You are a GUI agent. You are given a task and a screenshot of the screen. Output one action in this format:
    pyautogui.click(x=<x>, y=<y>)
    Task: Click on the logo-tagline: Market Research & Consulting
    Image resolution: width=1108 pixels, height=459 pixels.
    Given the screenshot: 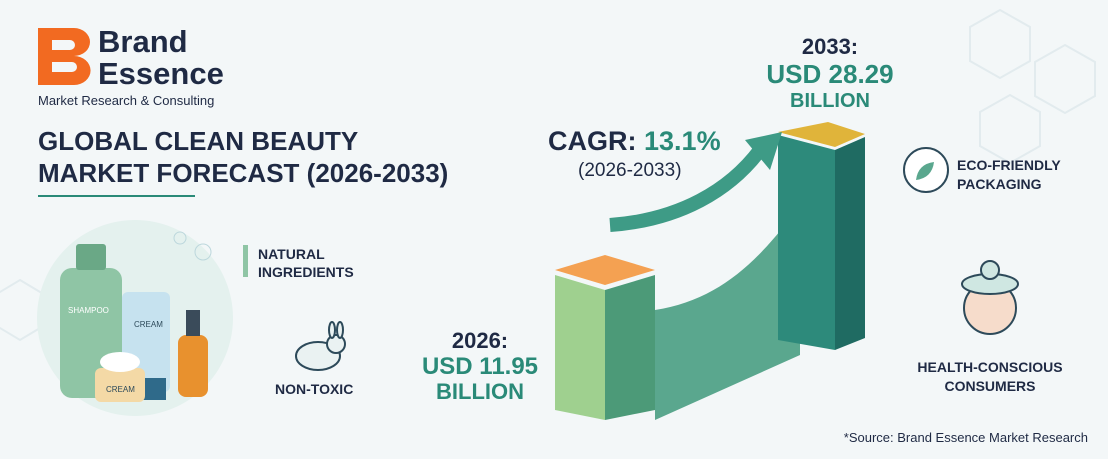 What is the action you would take?
    pyautogui.click(x=126, y=100)
    